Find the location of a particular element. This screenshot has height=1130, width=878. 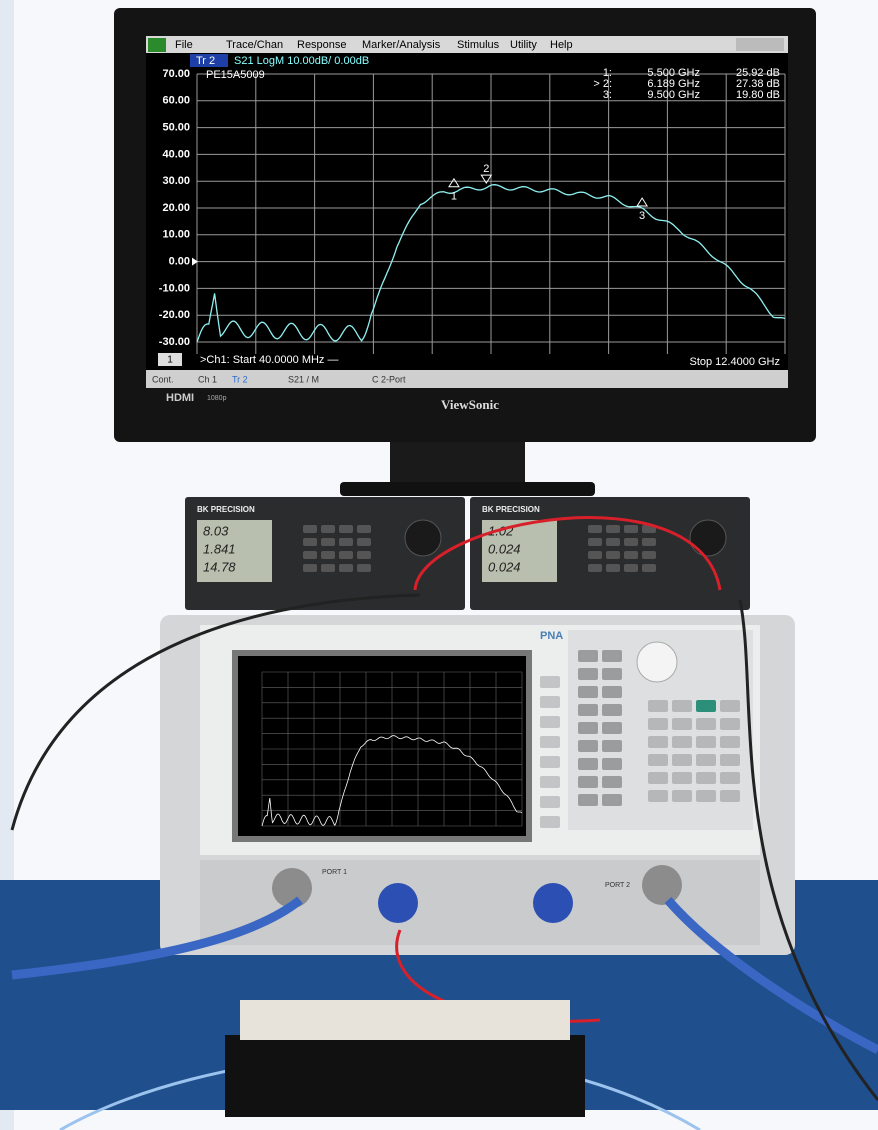

status-bar is located at coordinates (467, 379).